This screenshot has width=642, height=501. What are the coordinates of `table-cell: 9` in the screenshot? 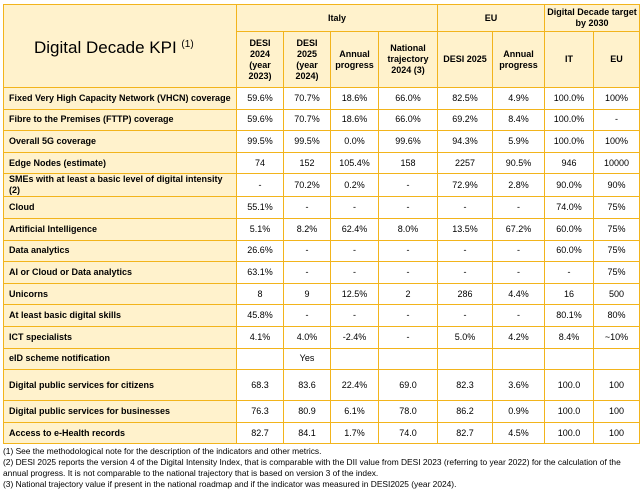 It's located at (307, 294).